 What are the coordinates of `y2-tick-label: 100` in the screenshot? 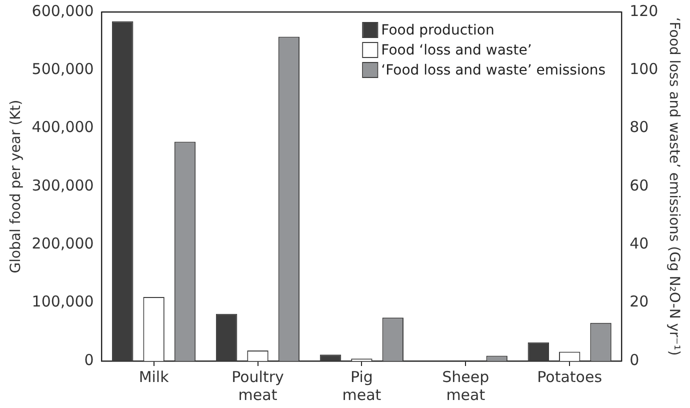 It's located at (644, 69).